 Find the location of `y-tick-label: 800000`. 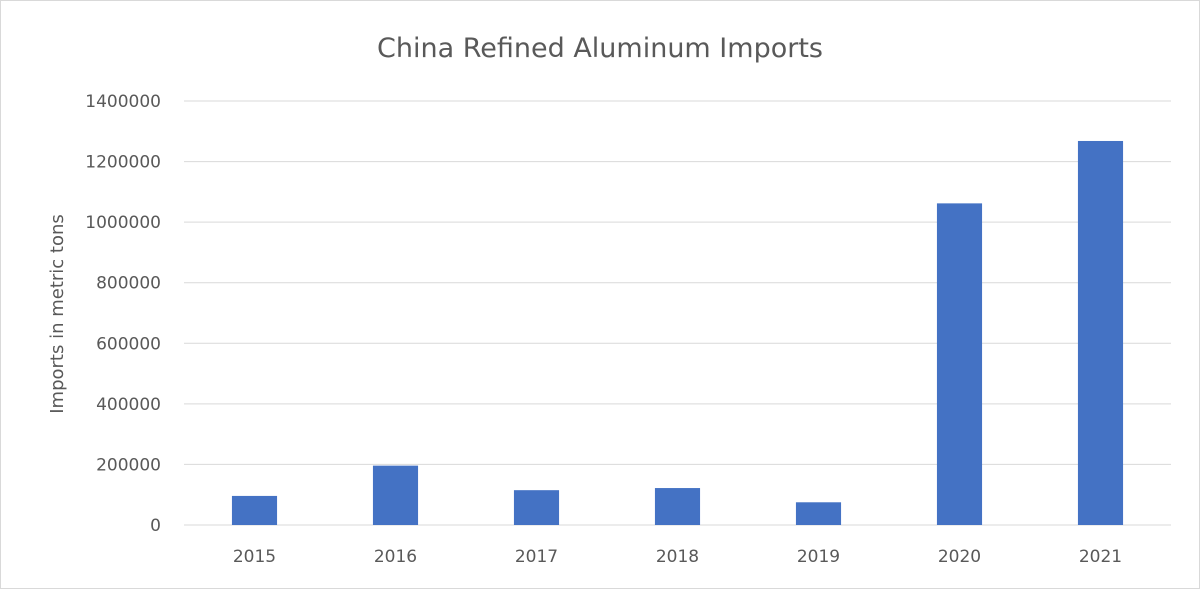

y-tick-label: 800000 is located at coordinates (128, 284).